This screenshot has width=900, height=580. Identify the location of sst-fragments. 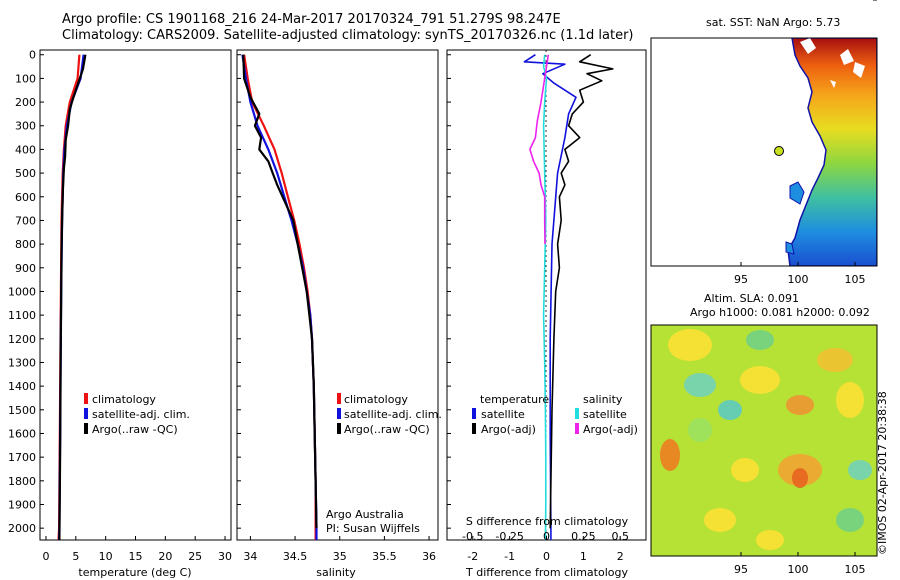
(795, 218).